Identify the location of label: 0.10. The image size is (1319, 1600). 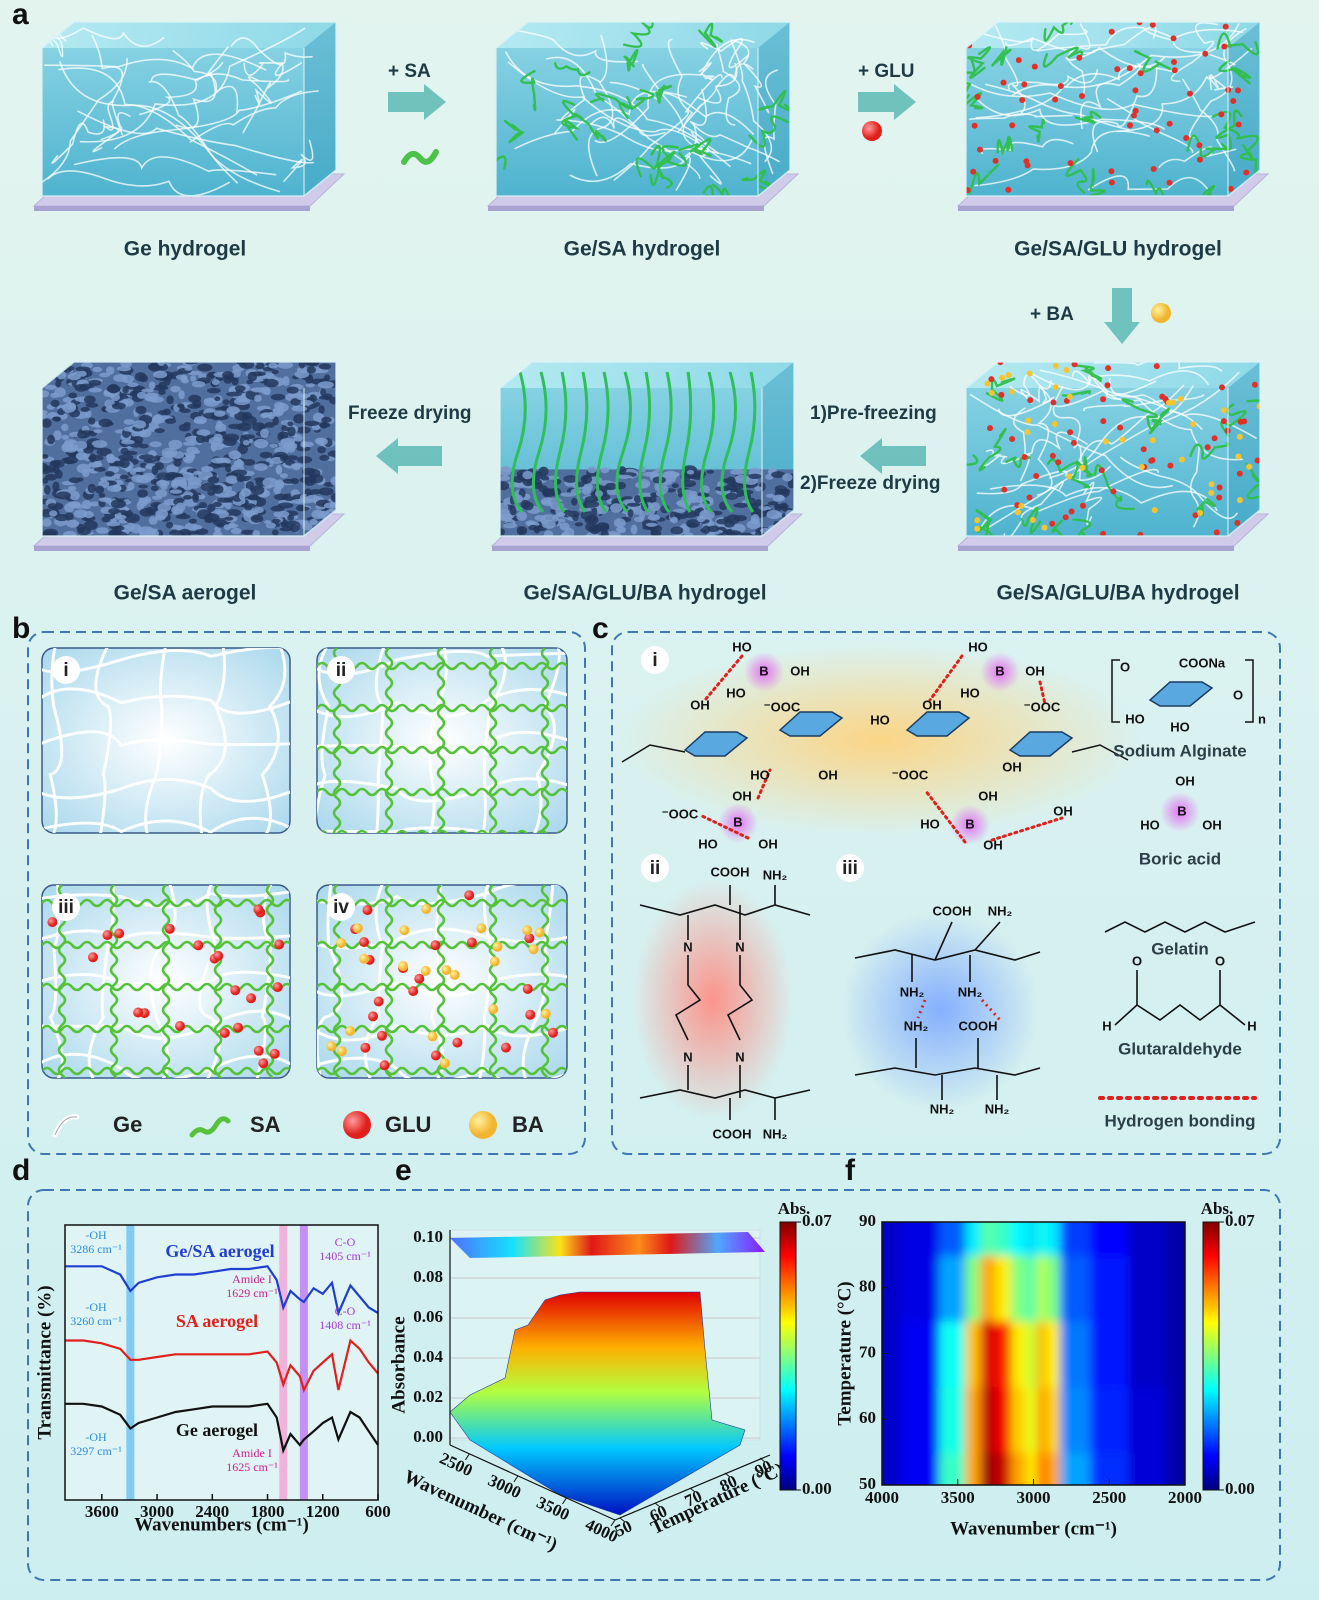
(428, 1236).